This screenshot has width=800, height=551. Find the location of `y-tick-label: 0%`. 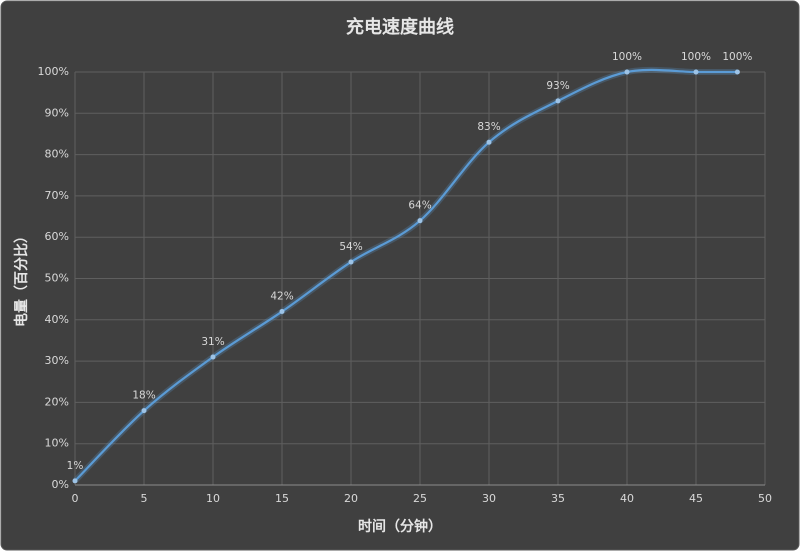

y-tick-label: 0% is located at coordinates (60, 484).